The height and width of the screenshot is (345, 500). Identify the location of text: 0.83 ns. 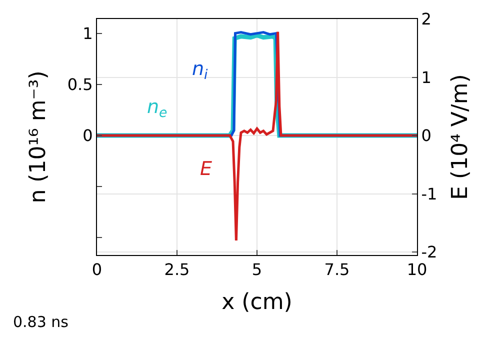
(41, 322).